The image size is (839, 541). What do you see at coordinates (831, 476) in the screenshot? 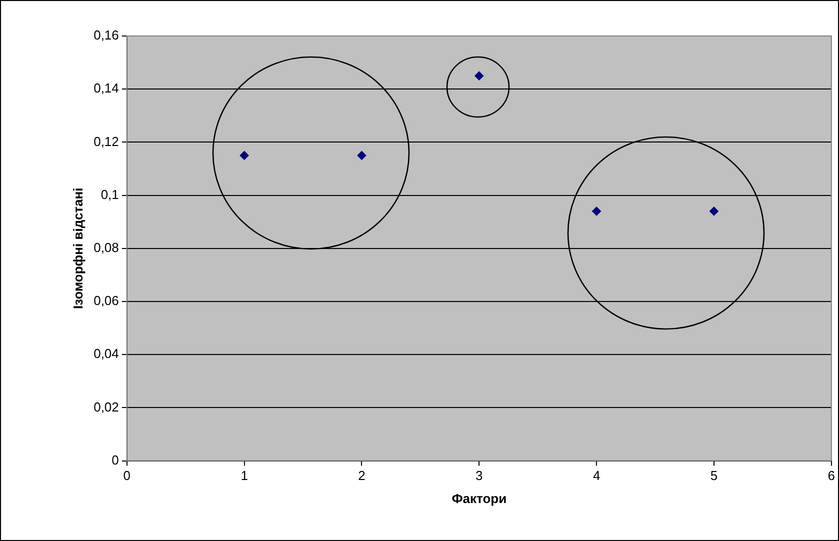
I see `x-tick-label: 6` at bounding box center [831, 476].